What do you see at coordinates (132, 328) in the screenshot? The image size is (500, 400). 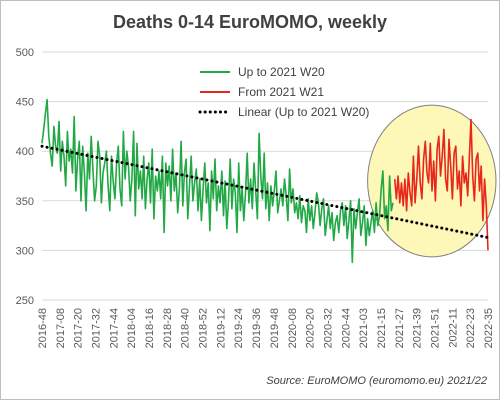 I see `x-tick-label: 2018-04` at bounding box center [132, 328].